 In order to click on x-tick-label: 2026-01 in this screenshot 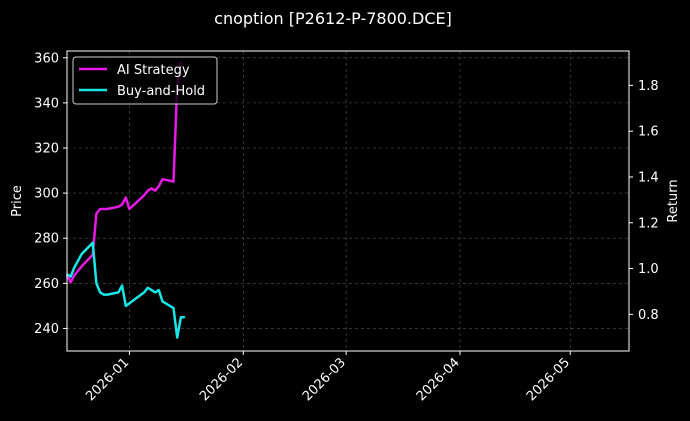, I will do `click(107, 379)`.